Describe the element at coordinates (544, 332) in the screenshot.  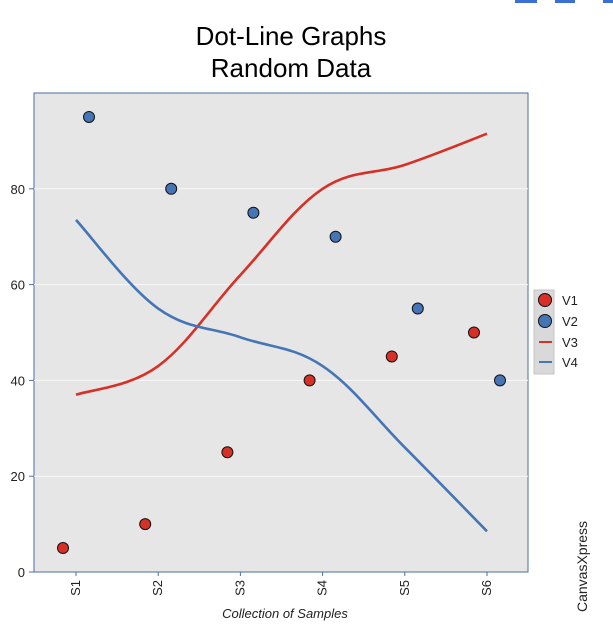
I see `legend-box` at that location.